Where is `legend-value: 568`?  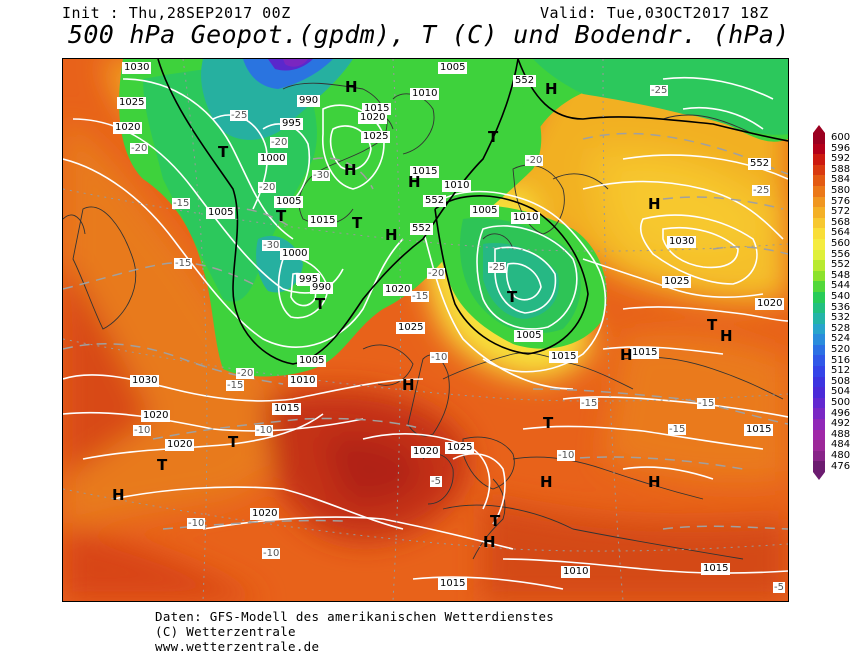
legend-value: 568 is located at coordinates (840, 222).